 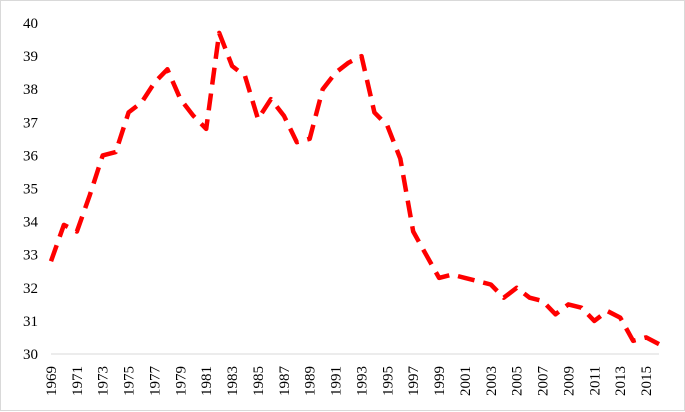 What do you see at coordinates (544, 381) in the screenshot?
I see `x-tick-label: 2007` at bounding box center [544, 381].